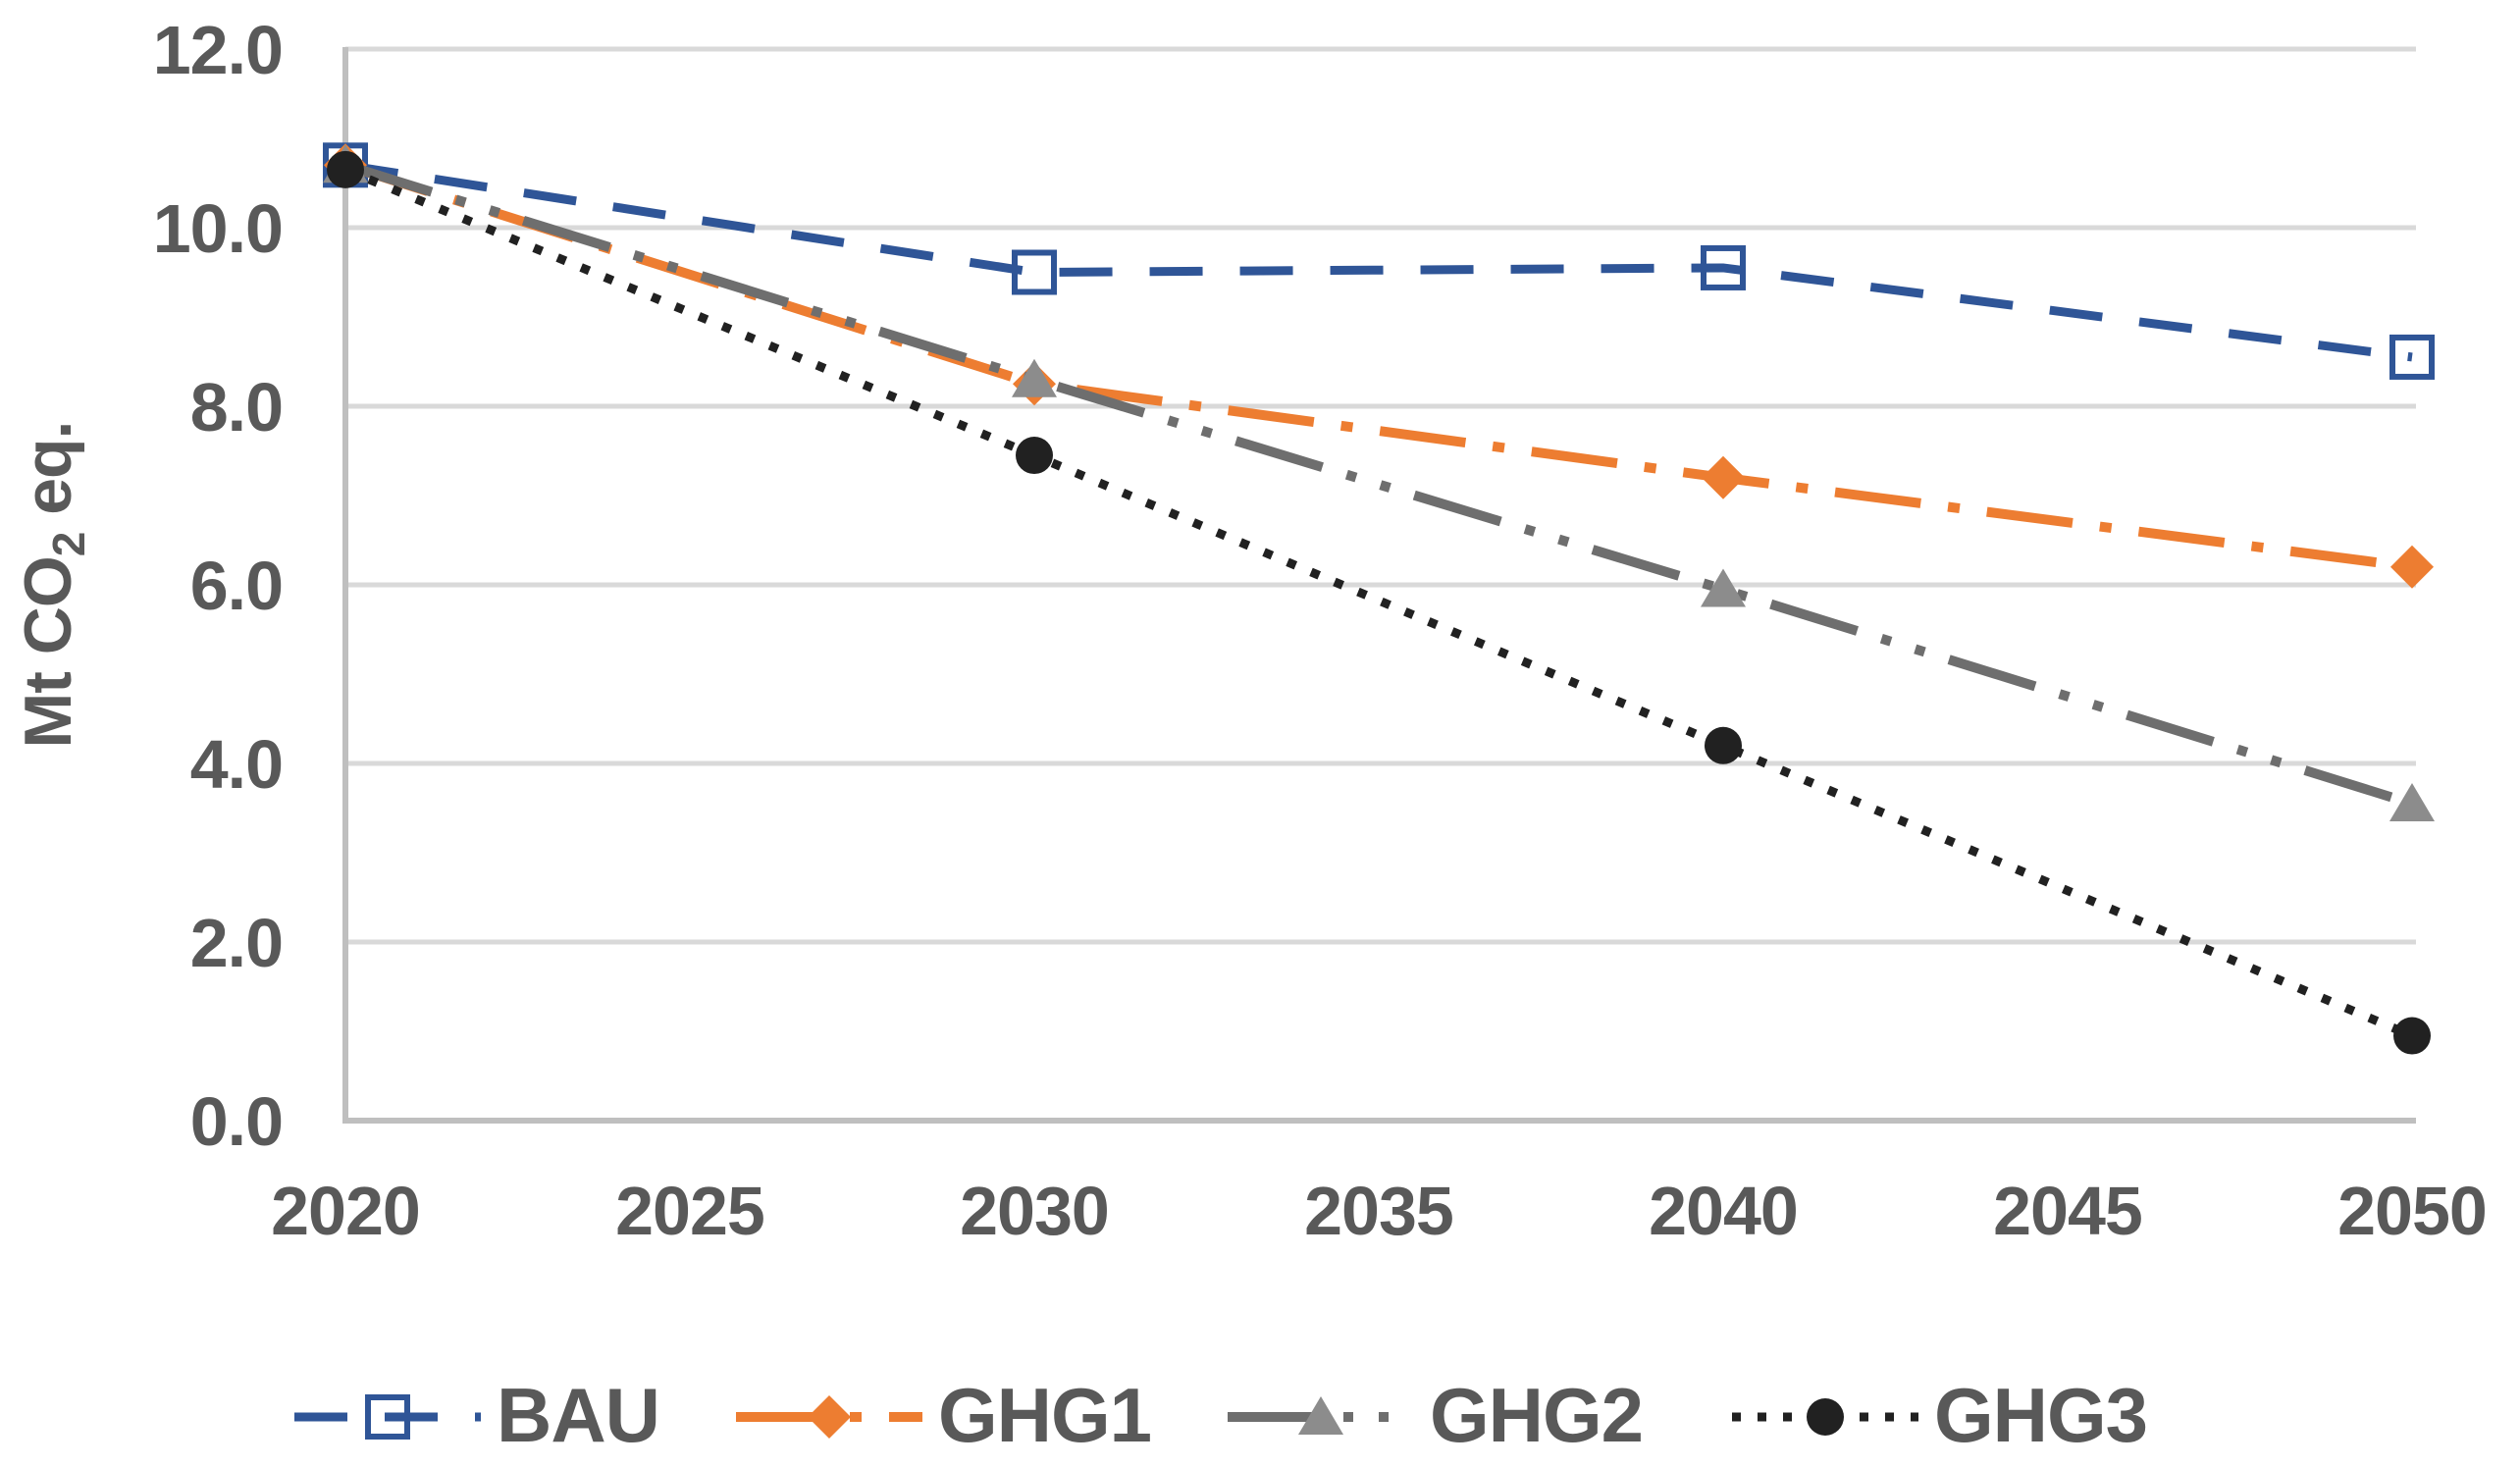  I want to click on legend-marker-GHG2, so click(1320, 1415).